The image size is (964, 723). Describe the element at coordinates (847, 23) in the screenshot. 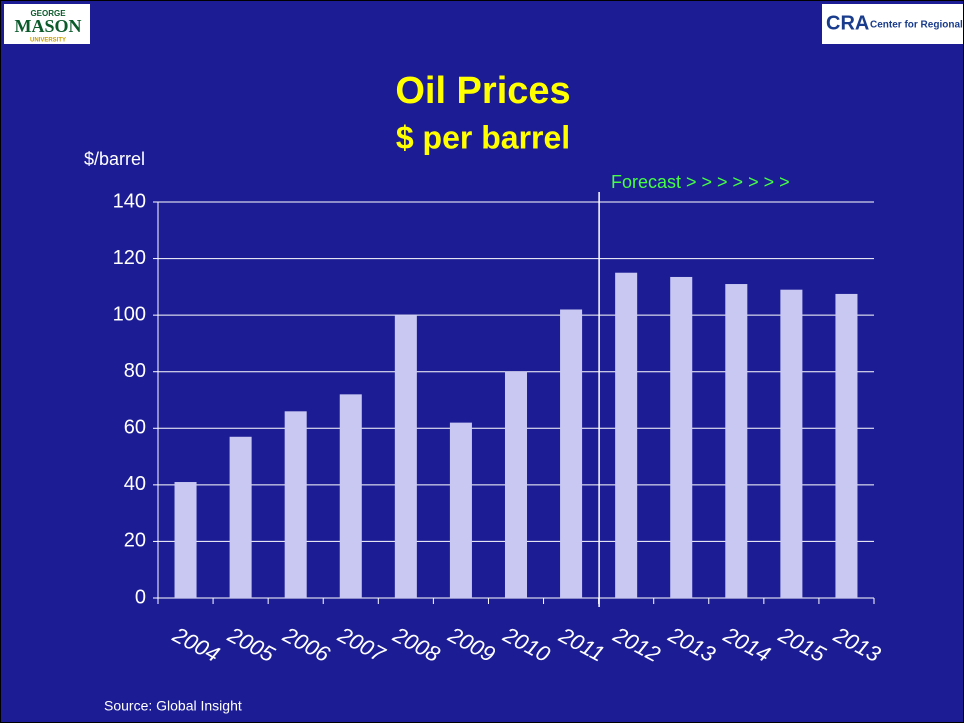

I see `cra-logo-mark: CRA` at that location.